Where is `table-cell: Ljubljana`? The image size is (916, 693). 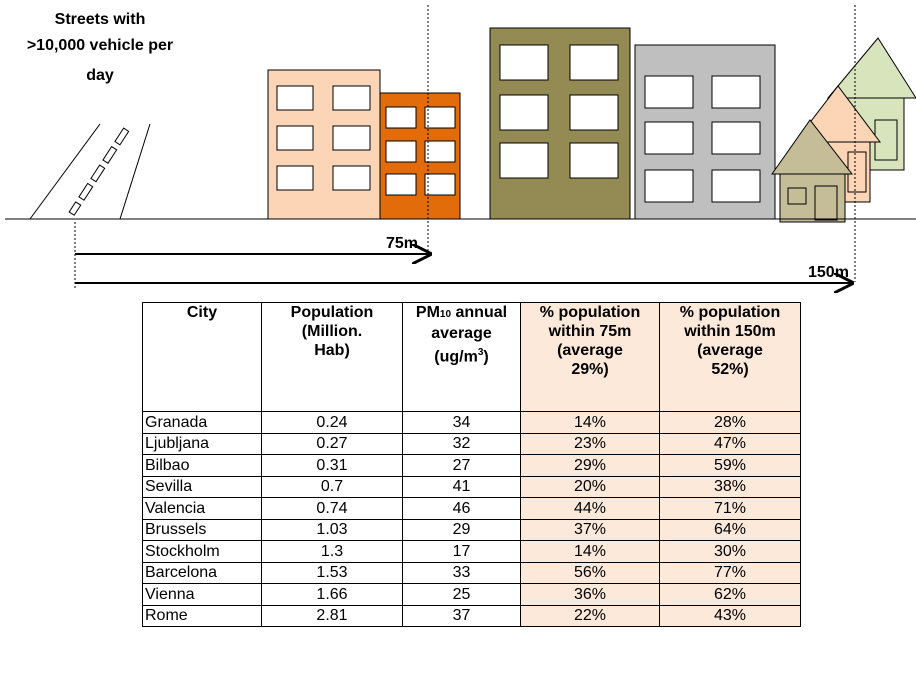 table-cell: Ljubljana is located at coordinates (202, 443).